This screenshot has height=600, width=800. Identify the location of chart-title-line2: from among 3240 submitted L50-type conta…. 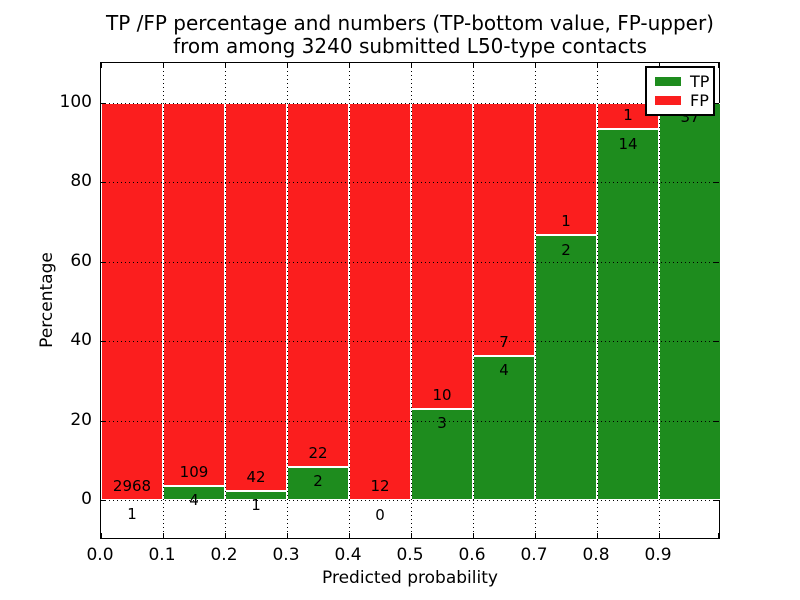
(410, 46).